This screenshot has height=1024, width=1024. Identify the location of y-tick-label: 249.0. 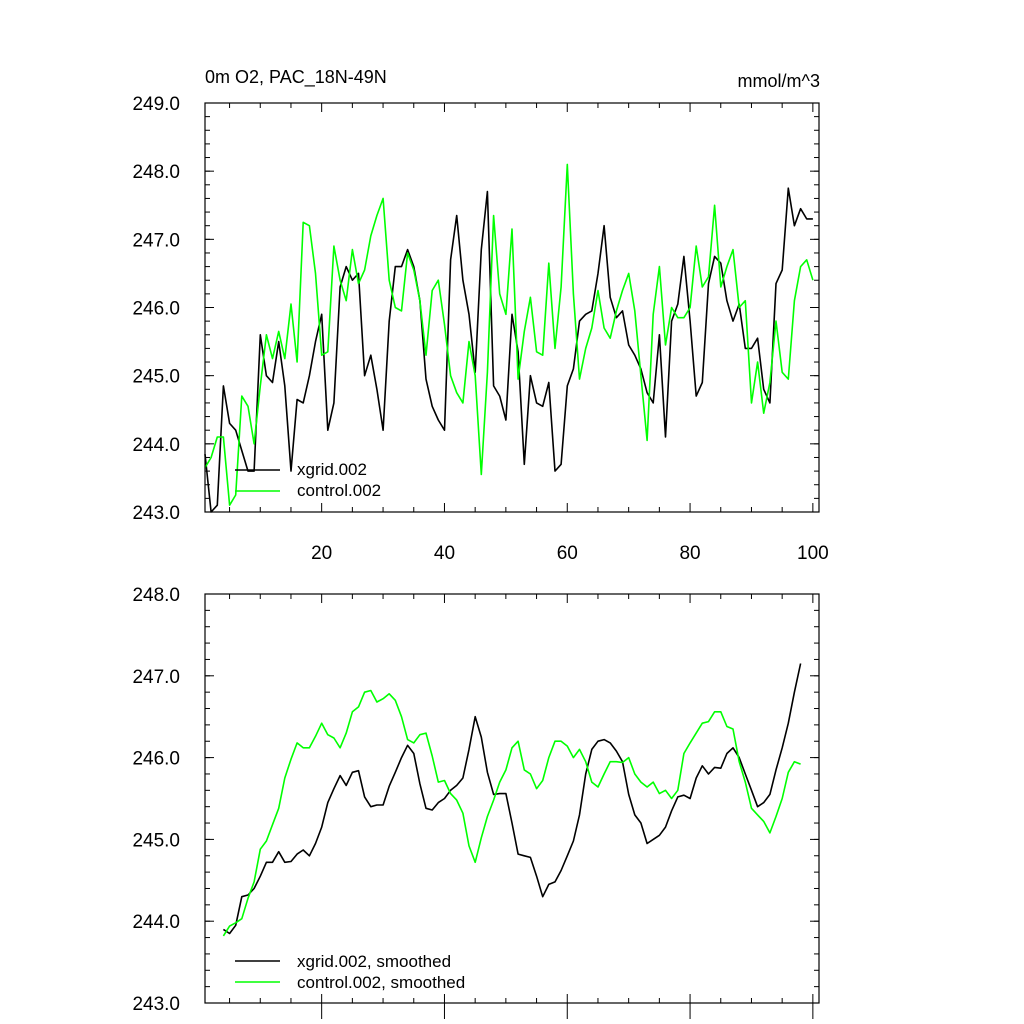
(156, 104).